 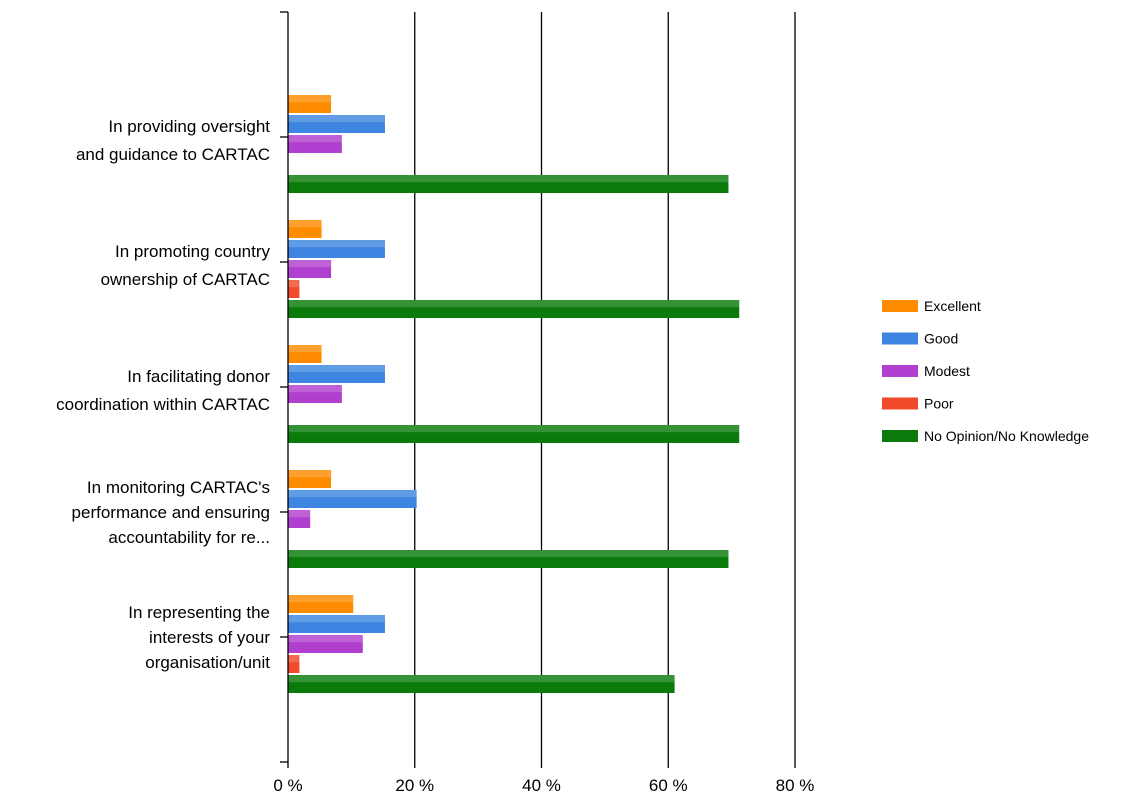 What do you see at coordinates (192, 251) in the screenshot?
I see `category-label-line: In promoting country` at bounding box center [192, 251].